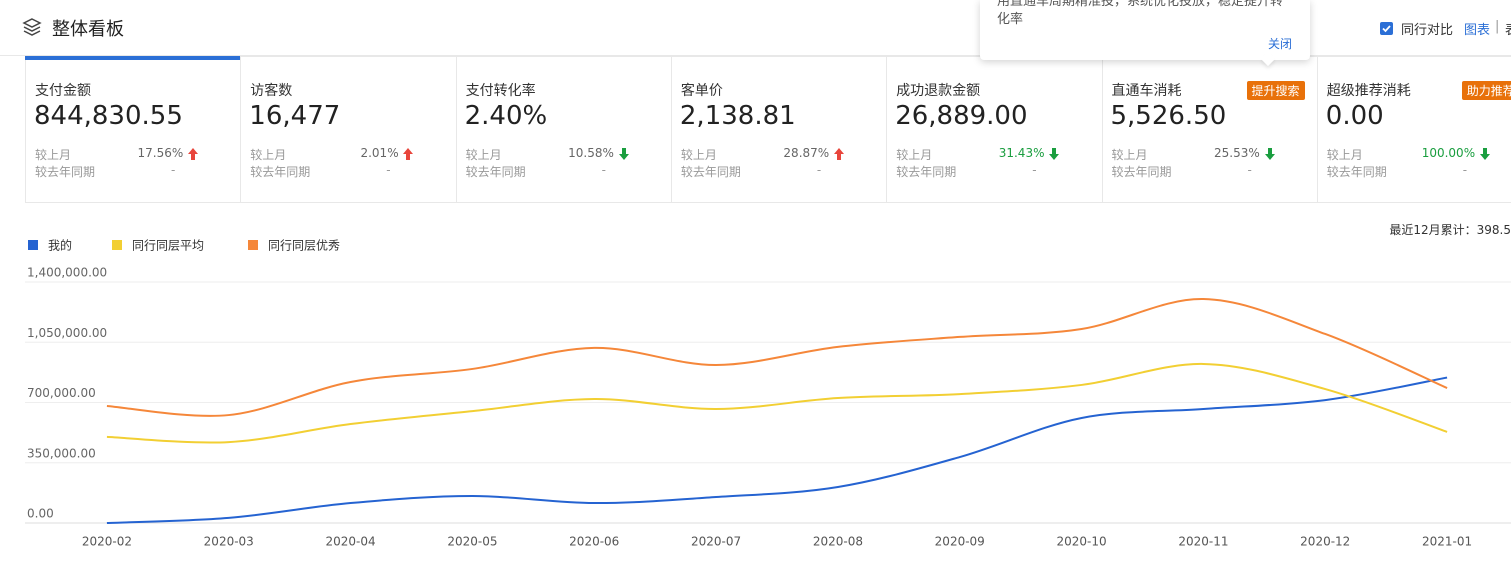 Image resolution: width=1511 pixels, height=561 pixels. I want to click on compare-checkbox, so click(1386, 28).